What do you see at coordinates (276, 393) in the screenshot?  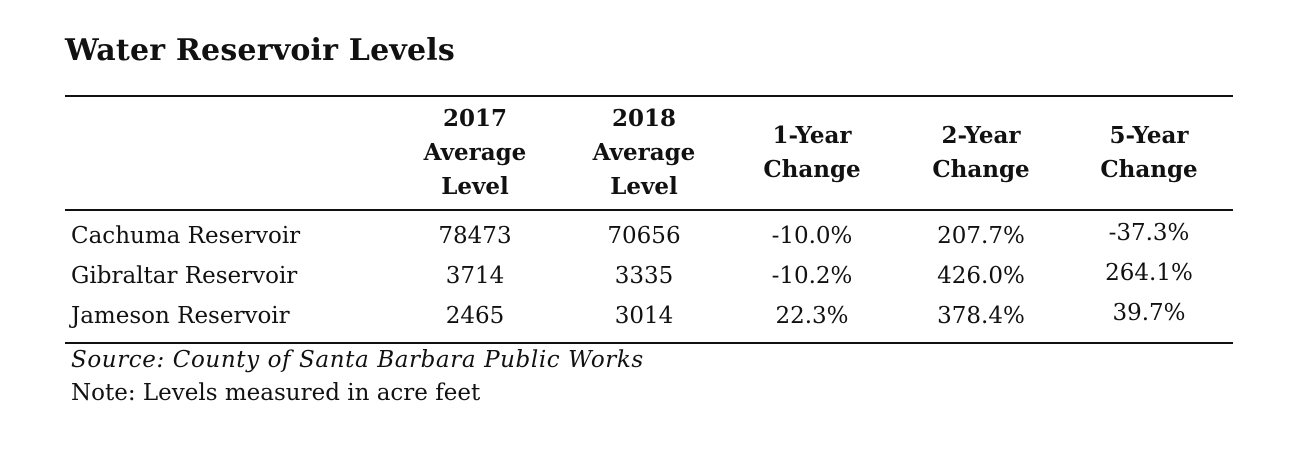 I see `units-note: Note: Levels measured in acre feet` at bounding box center [276, 393].